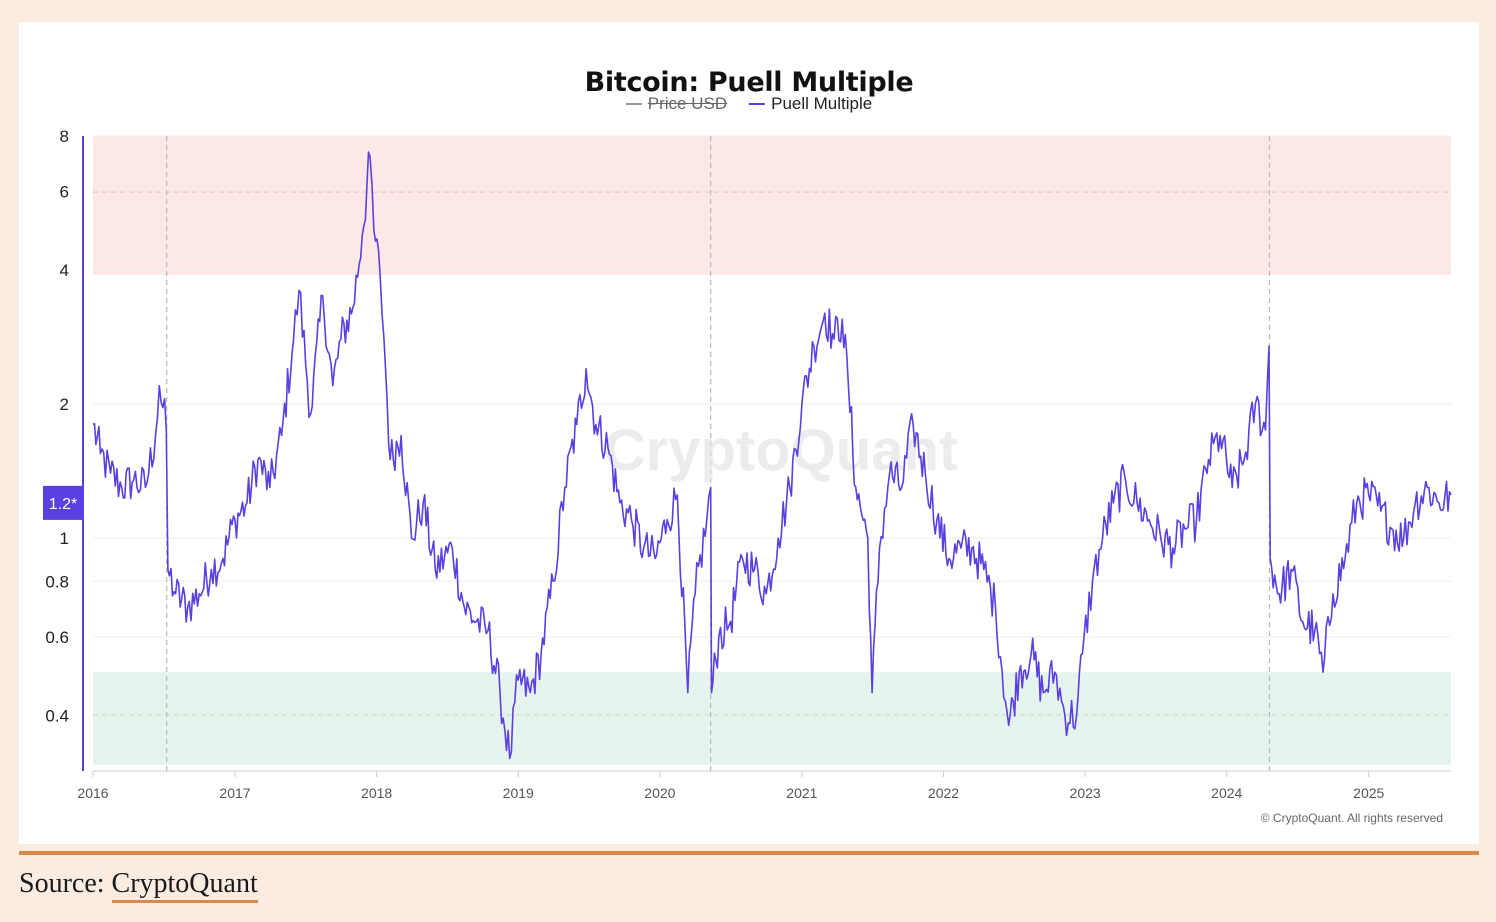  Describe the element at coordinates (764, 785) in the screenshot. I see `x-axis: 2016 2017 2018 2019 2020 2021 2022 2023 2024 2025` at that location.